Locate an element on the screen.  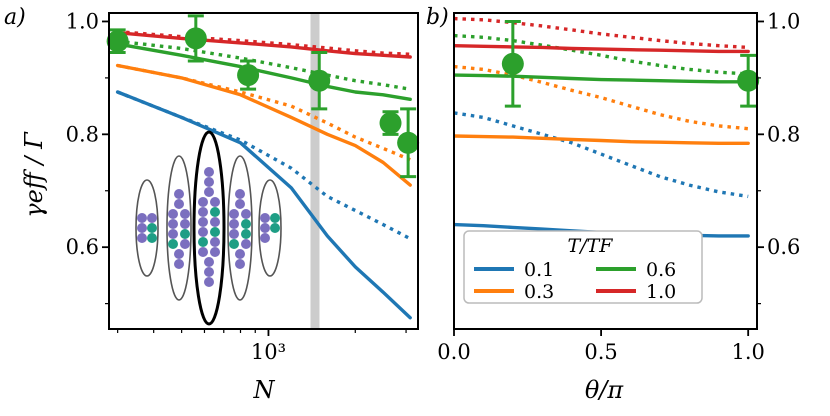
y-axis-label: γeff / Γ is located at coordinates (34, 174).